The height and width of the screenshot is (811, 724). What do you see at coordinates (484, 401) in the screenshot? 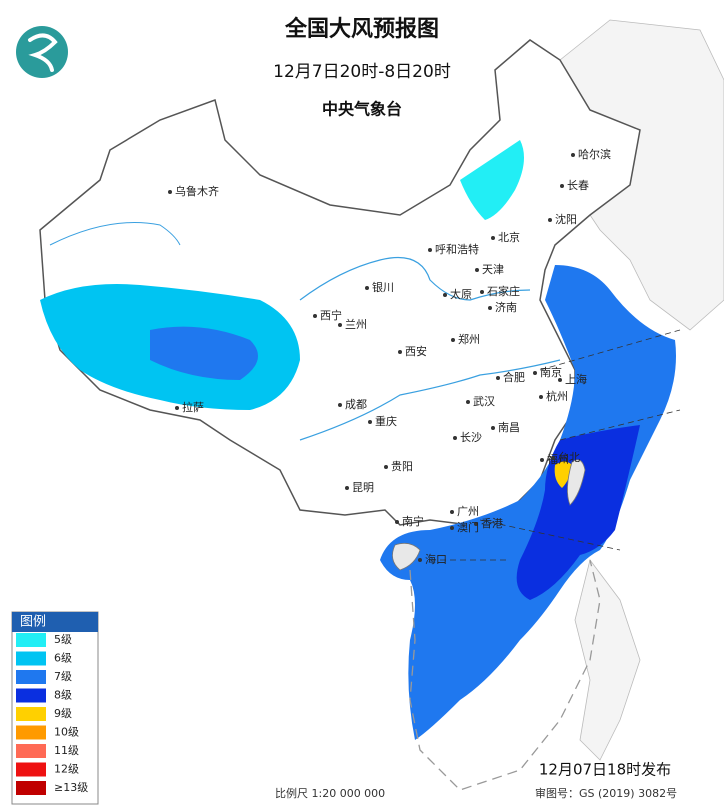
I see `city-label: 武汉` at bounding box center [484, 401].